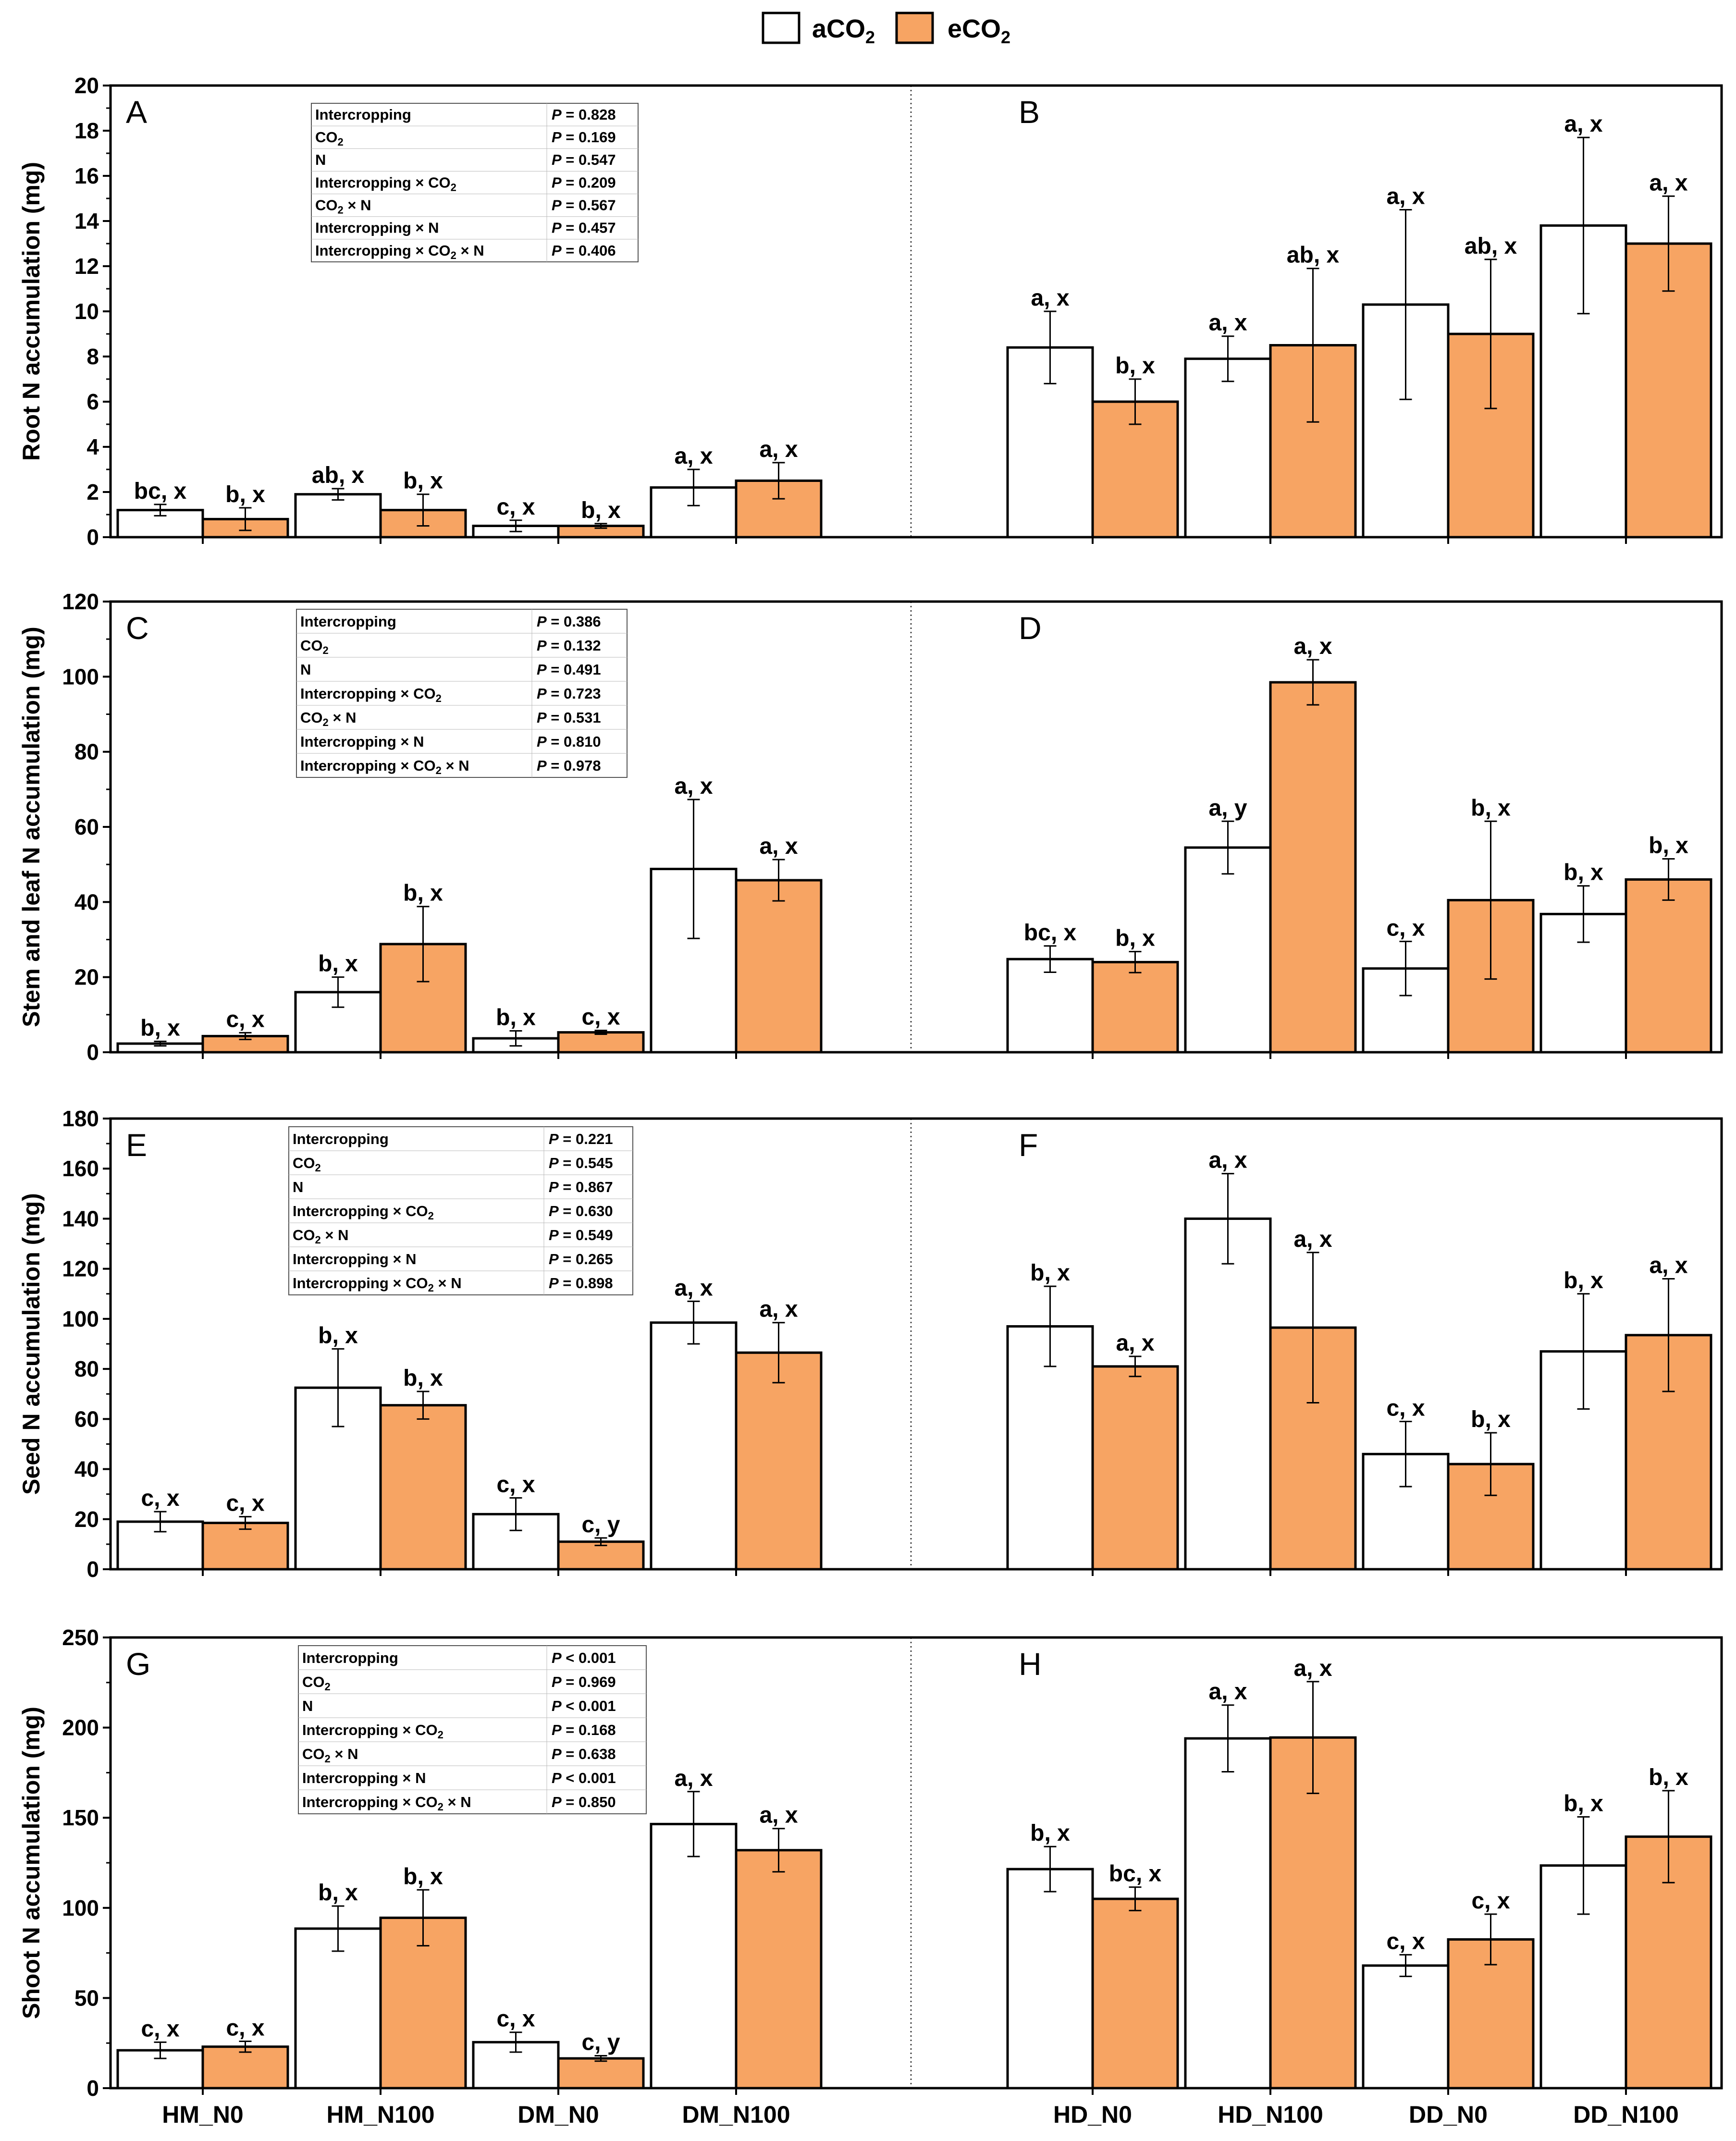 The width and height of the screenshot is (1736, 2141). What do you see at coordinates (338, 2008) in the screenshot?
I see `bar-HM_N100-aCO2` at bounding box center [338, 2008].